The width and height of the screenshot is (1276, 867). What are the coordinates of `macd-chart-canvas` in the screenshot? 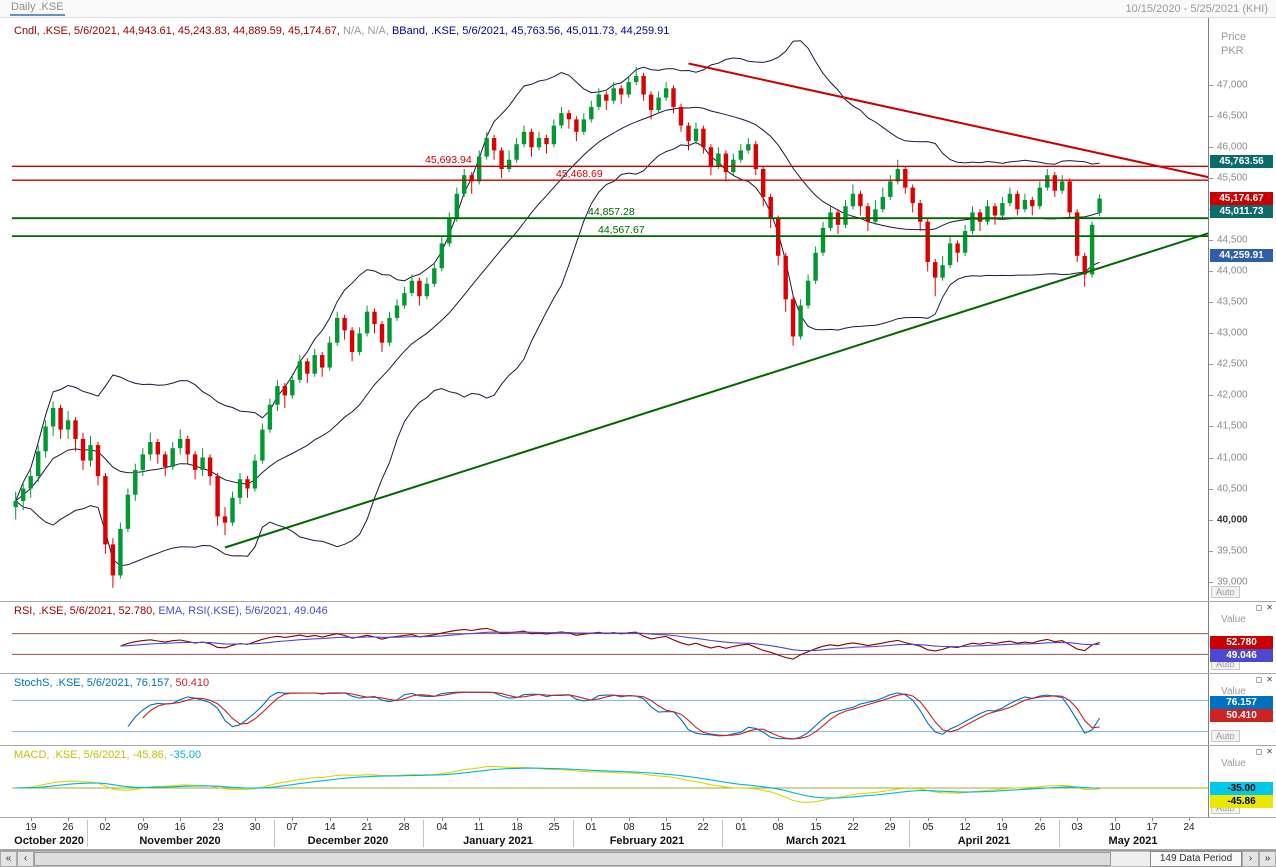 It's located at (604, 782).